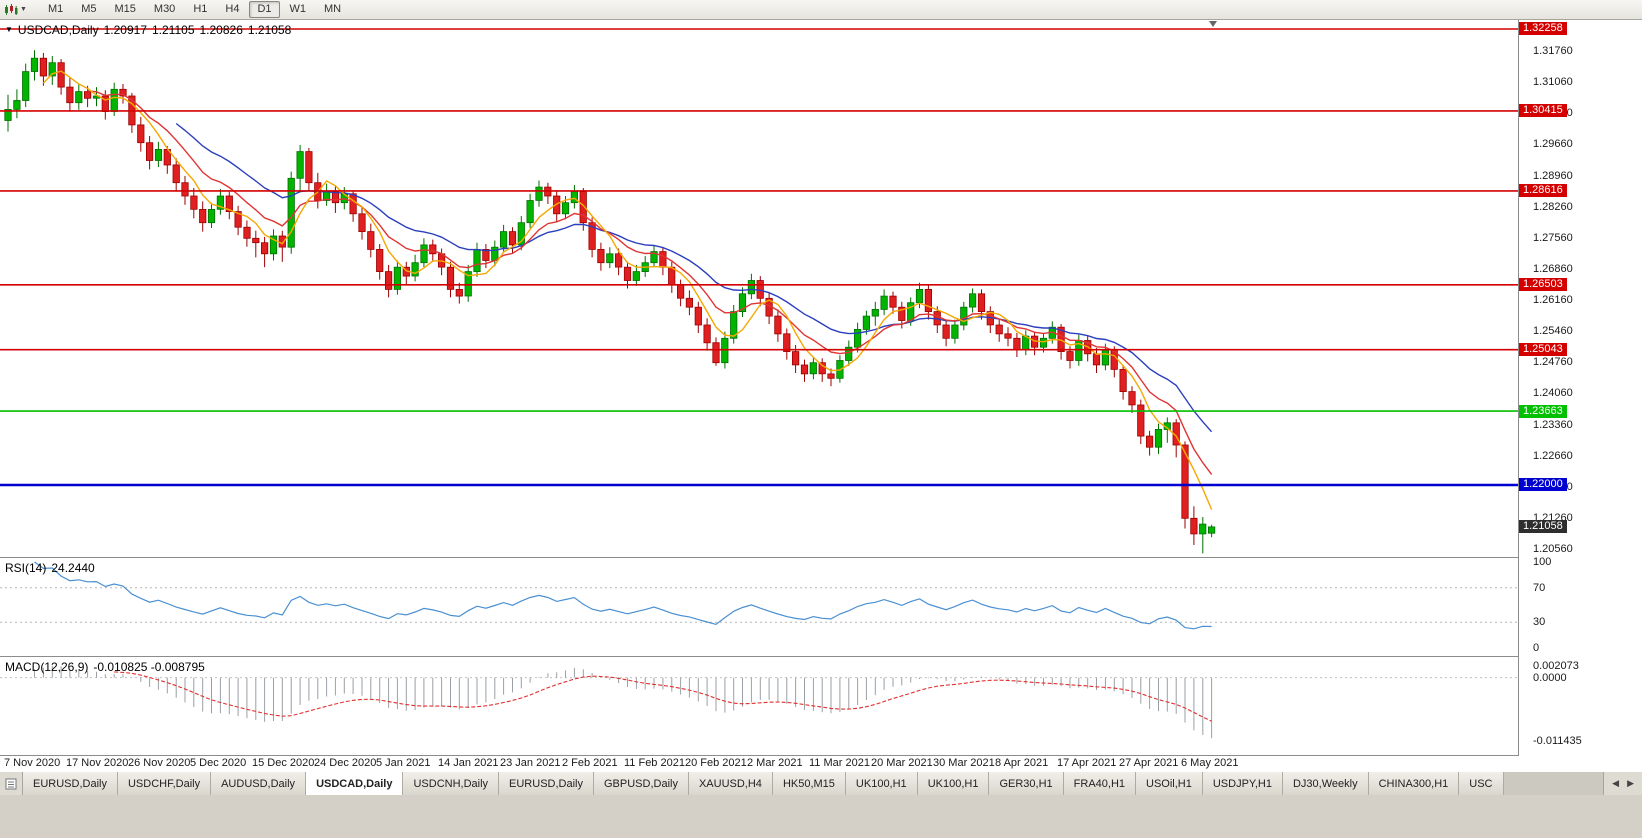 Image resolution: width=1642 pixels, height=838 pixels. Describe the element at coordinates (173, 30) in the screenshot. I see `ohlc-high: 1.21105` at that location.